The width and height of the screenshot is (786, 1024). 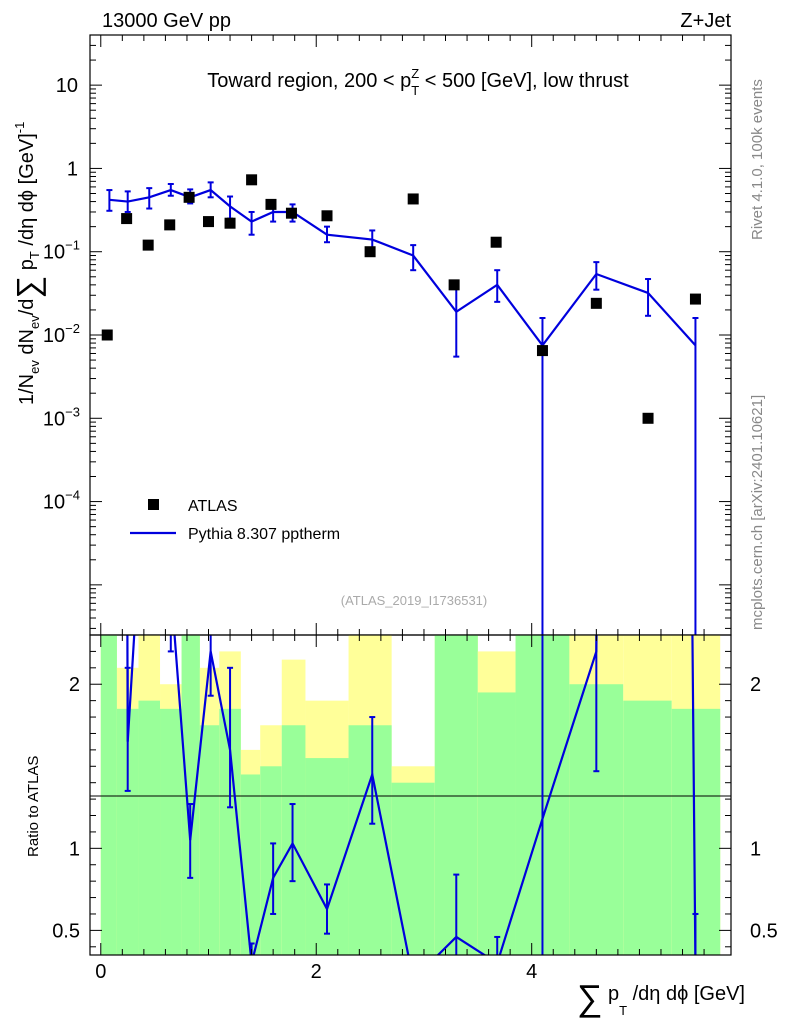 I want to click on ratio-y-tick-label: 1, so click(x=74, y=849).